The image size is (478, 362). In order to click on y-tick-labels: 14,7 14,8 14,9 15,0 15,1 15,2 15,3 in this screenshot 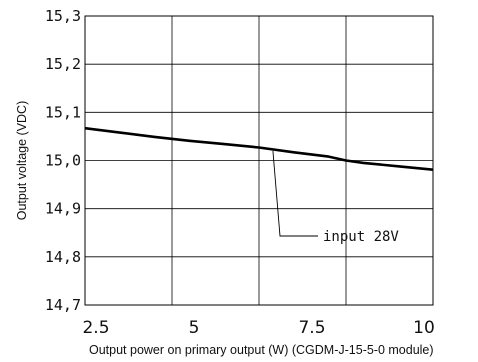, I will do `click(63, 160)`.